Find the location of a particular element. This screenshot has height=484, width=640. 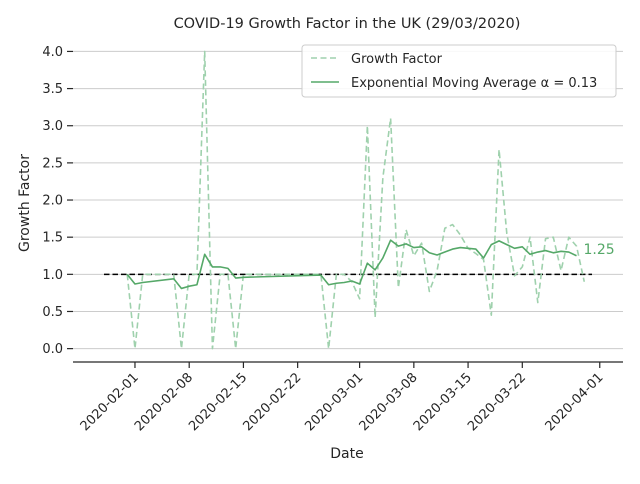

legend-entry-growth-factor: Growth Factor is located at coordinates (397, 59).